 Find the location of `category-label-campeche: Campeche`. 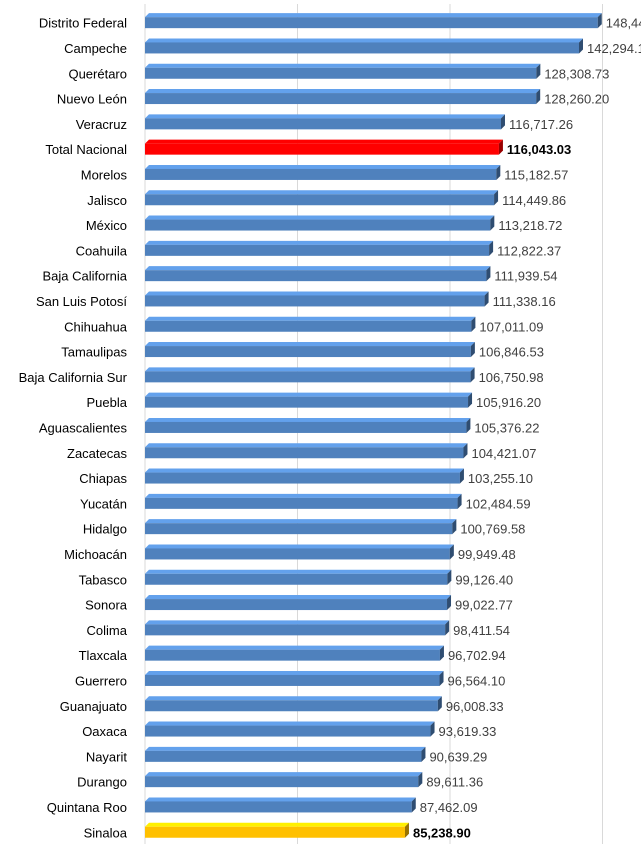

category-label-campeche: Campeche is located at coordinates (95, 48).